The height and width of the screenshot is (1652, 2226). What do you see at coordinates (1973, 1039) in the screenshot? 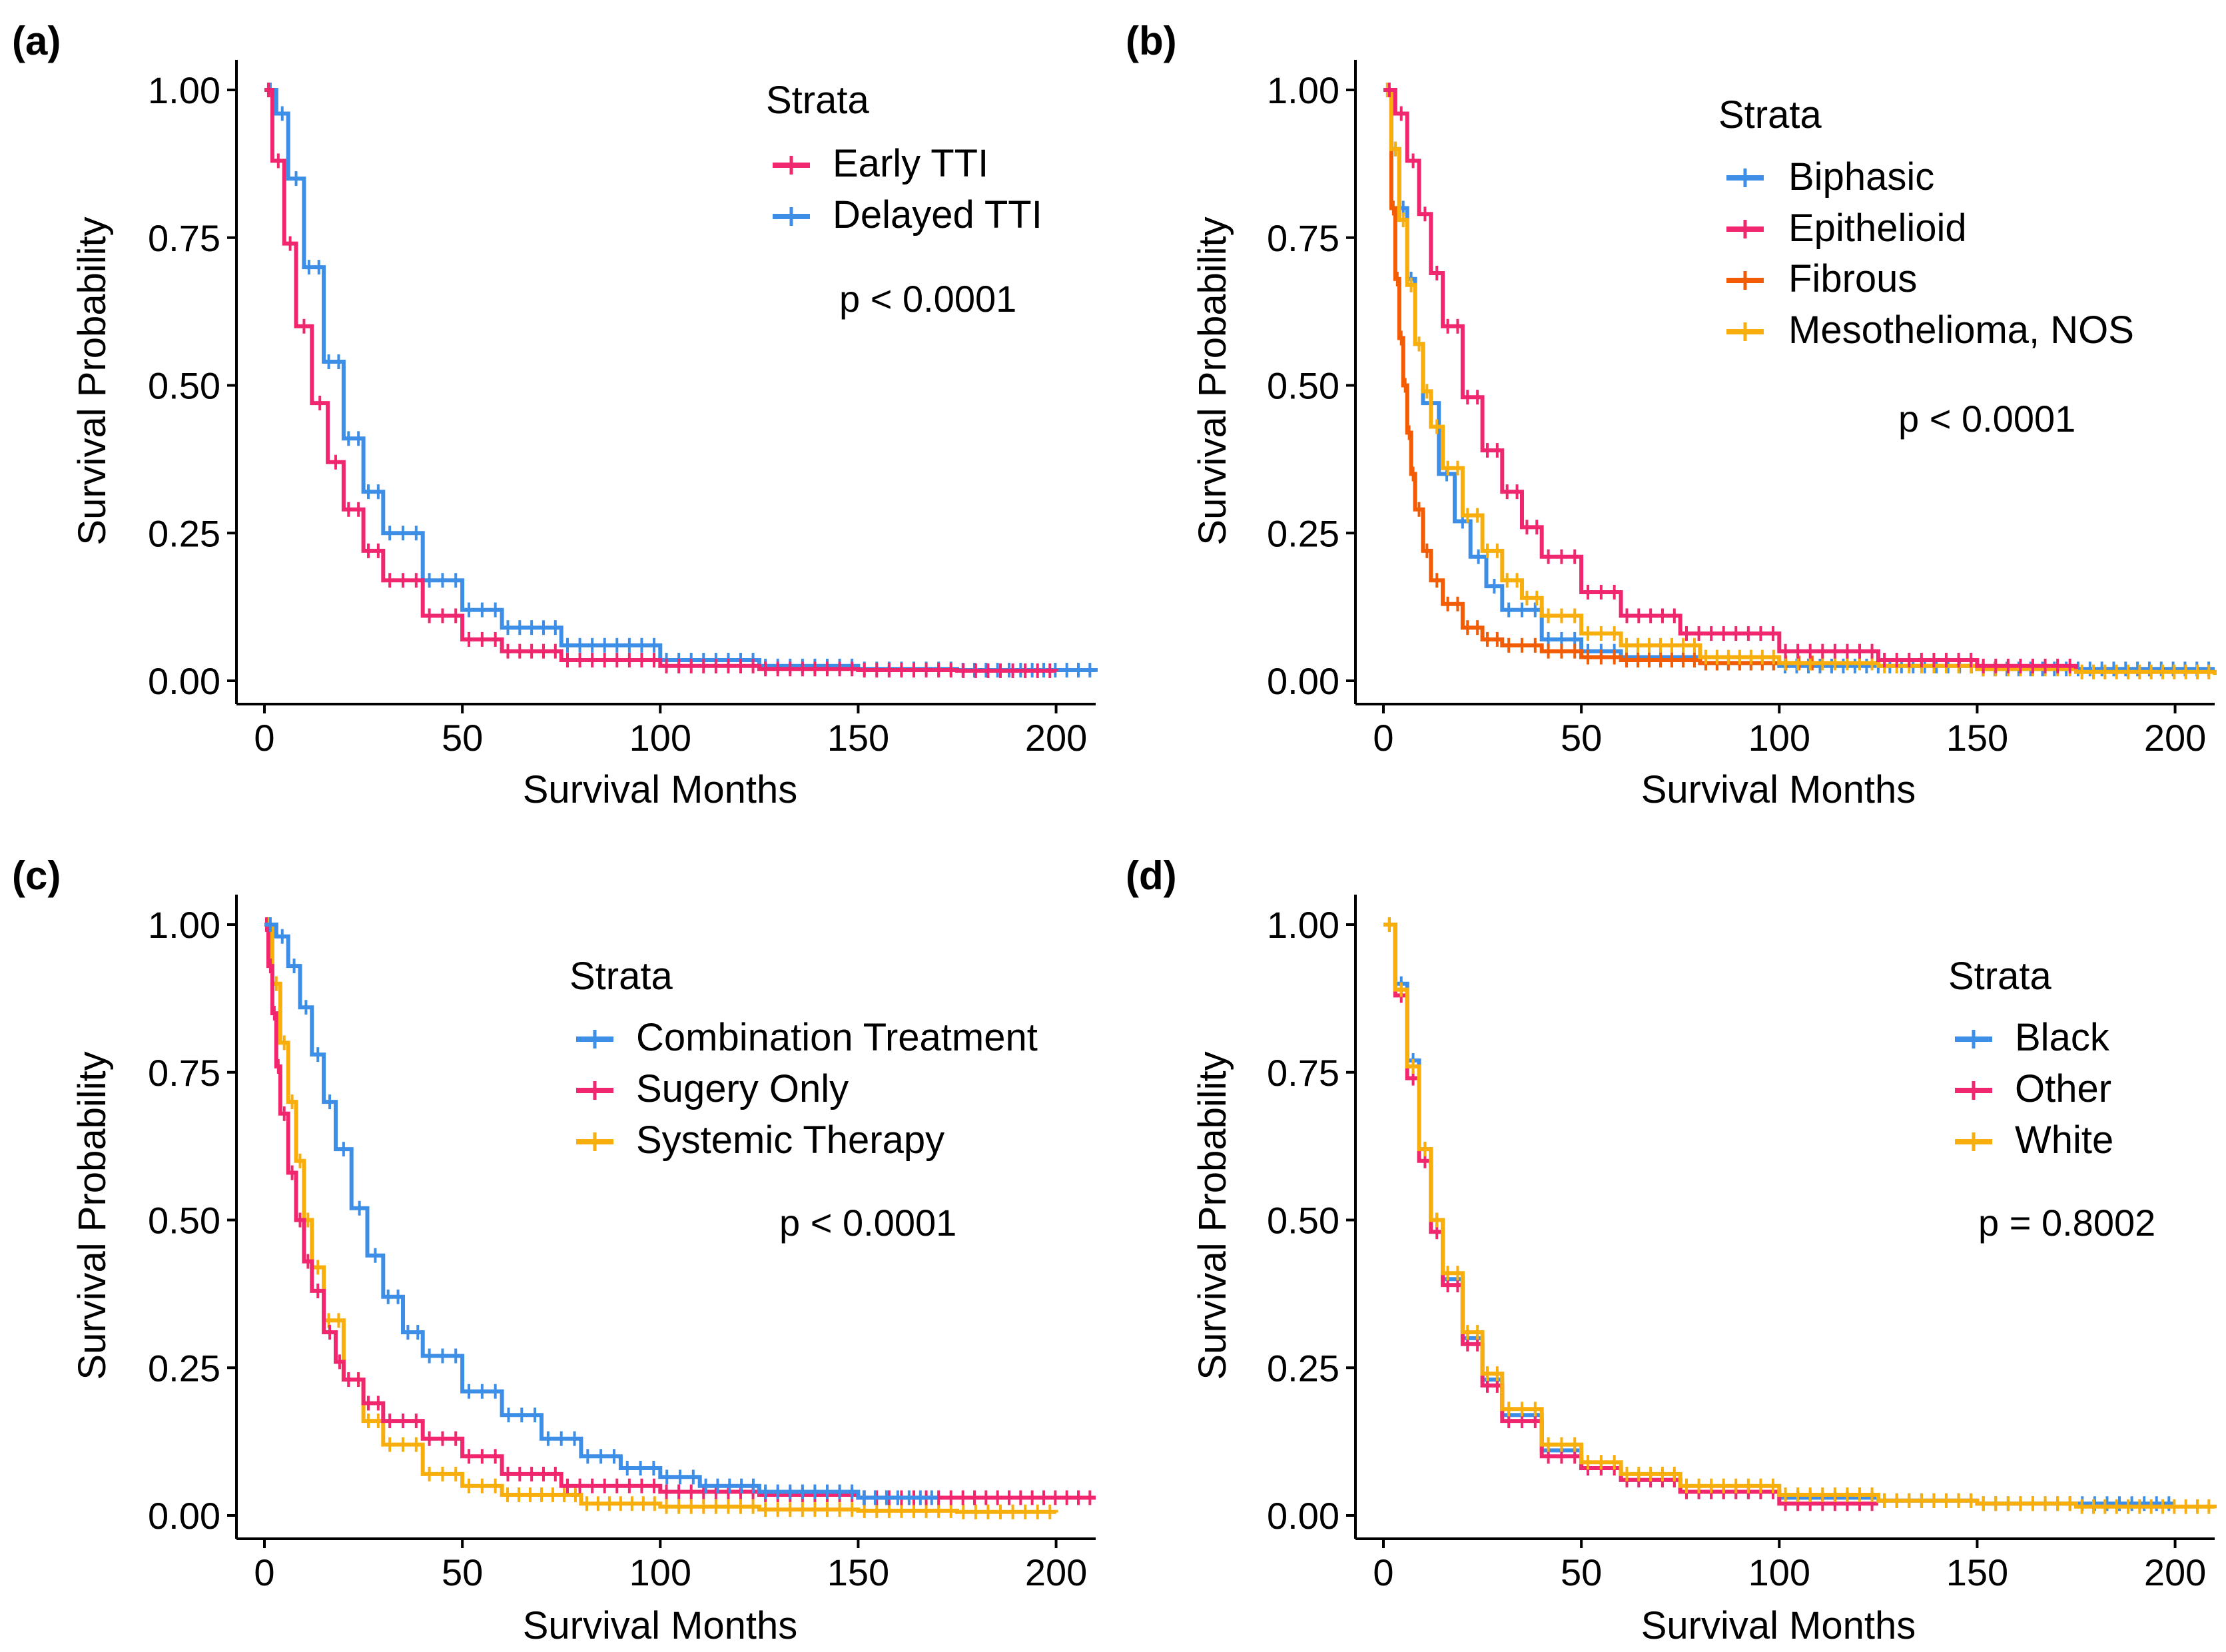
I see `legend-key-black` at bounding box center [1973, 1039].